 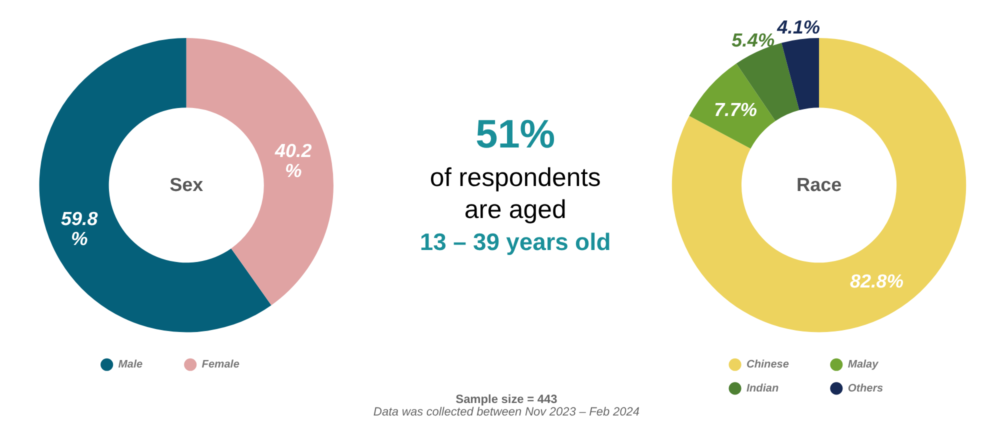 I want to click on data-label: 5.4%, so click(x=753, y=41).